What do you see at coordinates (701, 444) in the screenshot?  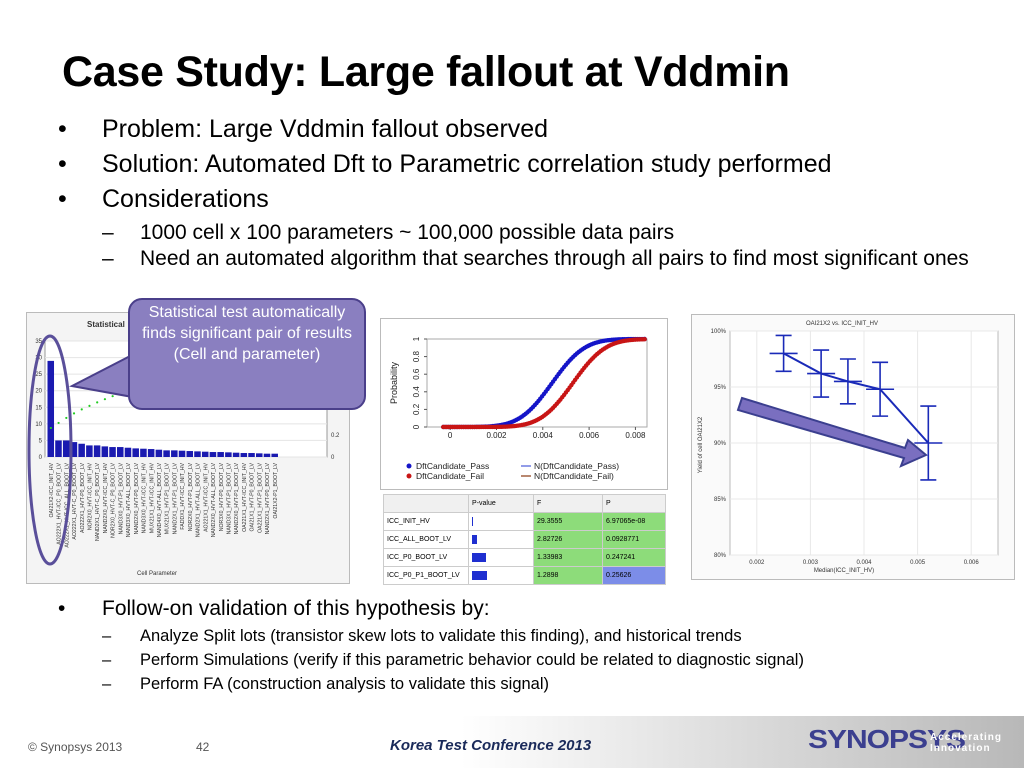 I see `y-axis-label: Yield of cell OAI21X2` at bounding box center [701, 444].